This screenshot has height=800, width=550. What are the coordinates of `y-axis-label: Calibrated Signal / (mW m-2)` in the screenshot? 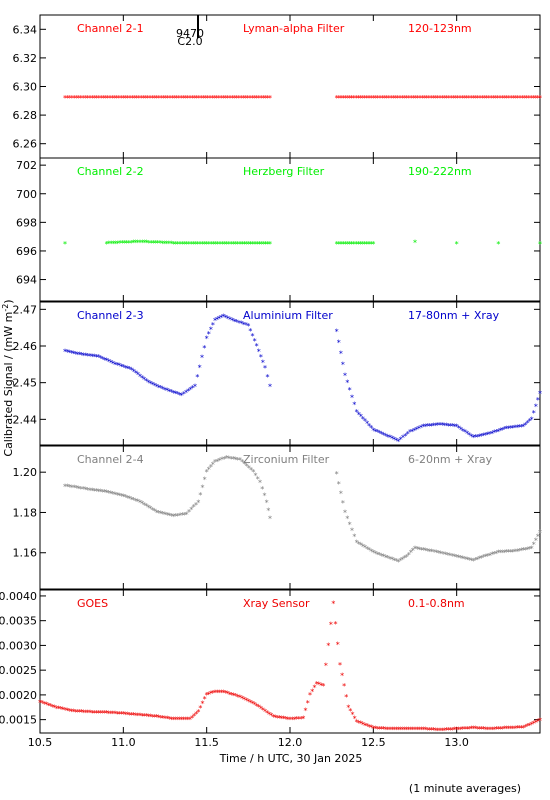 It's located at (8, 377).